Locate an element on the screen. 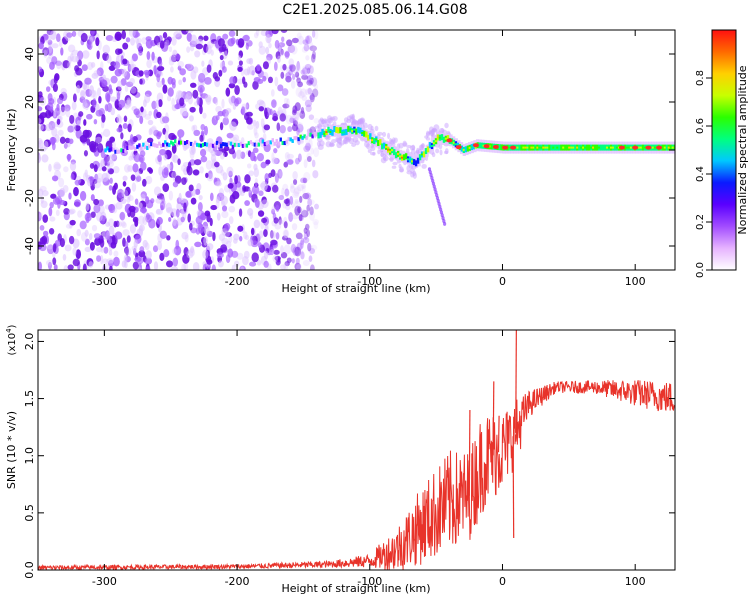  colorbar-tick-label: 0.2 is located at coordinates (700, 222).